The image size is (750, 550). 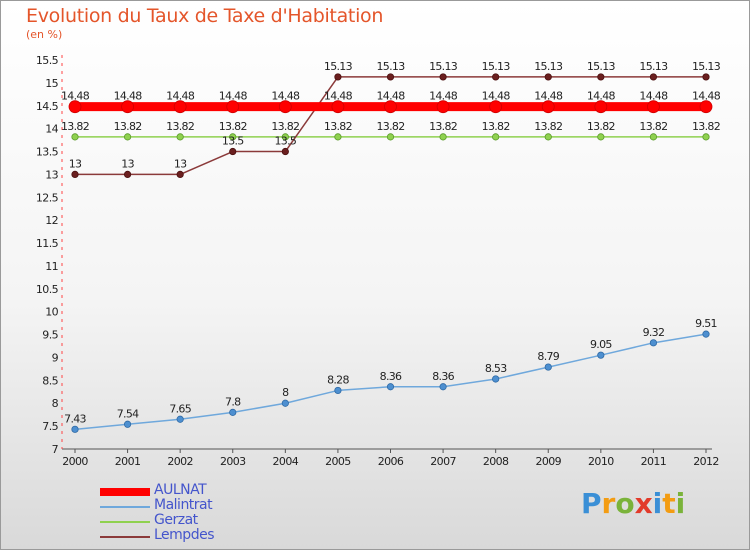 I want to click on y-tick-label: 13, so click(x=51, y=174).